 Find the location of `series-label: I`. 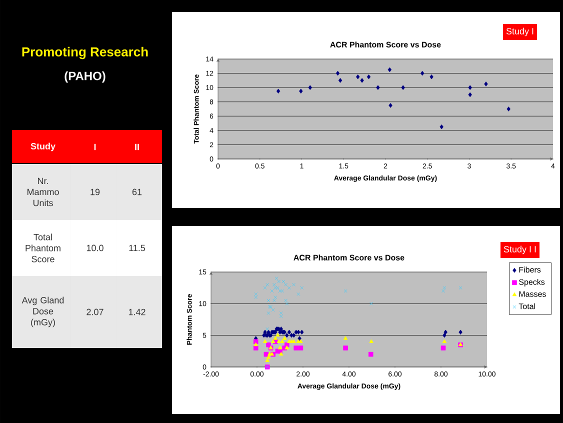

series-label: I is located at coordinates (95, 147).